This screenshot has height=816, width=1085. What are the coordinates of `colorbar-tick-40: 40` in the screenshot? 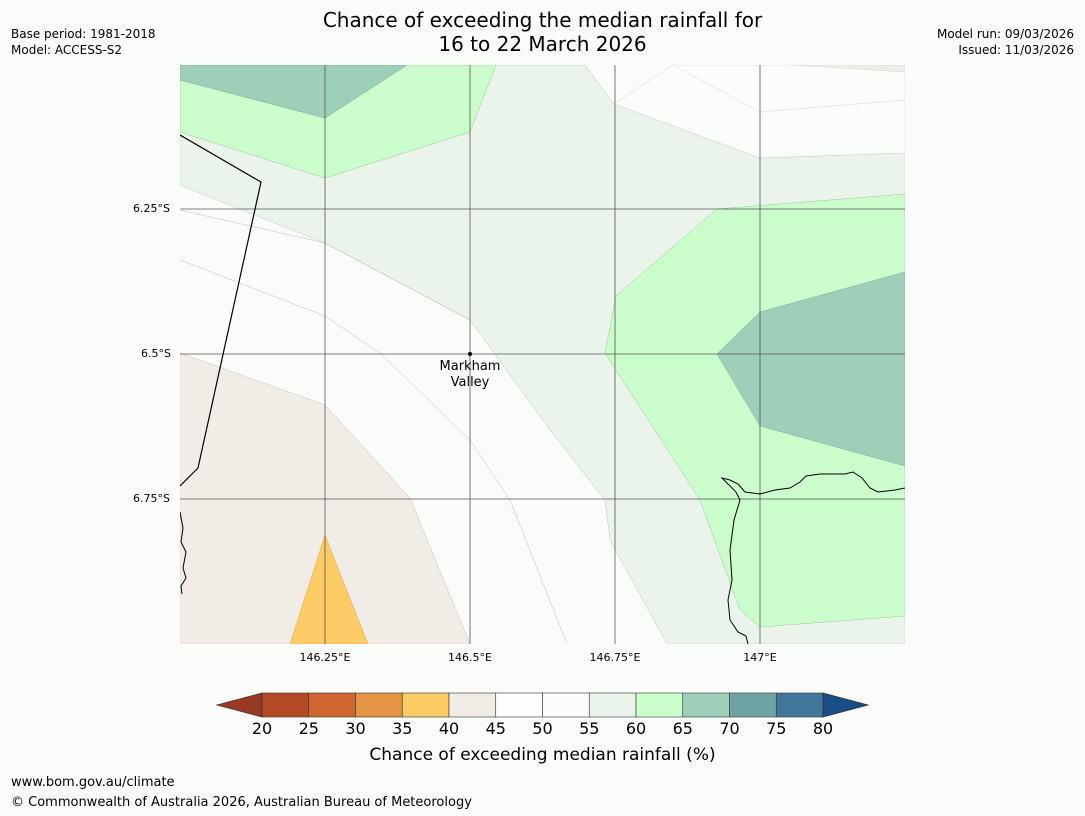 It's located at (449, 728).